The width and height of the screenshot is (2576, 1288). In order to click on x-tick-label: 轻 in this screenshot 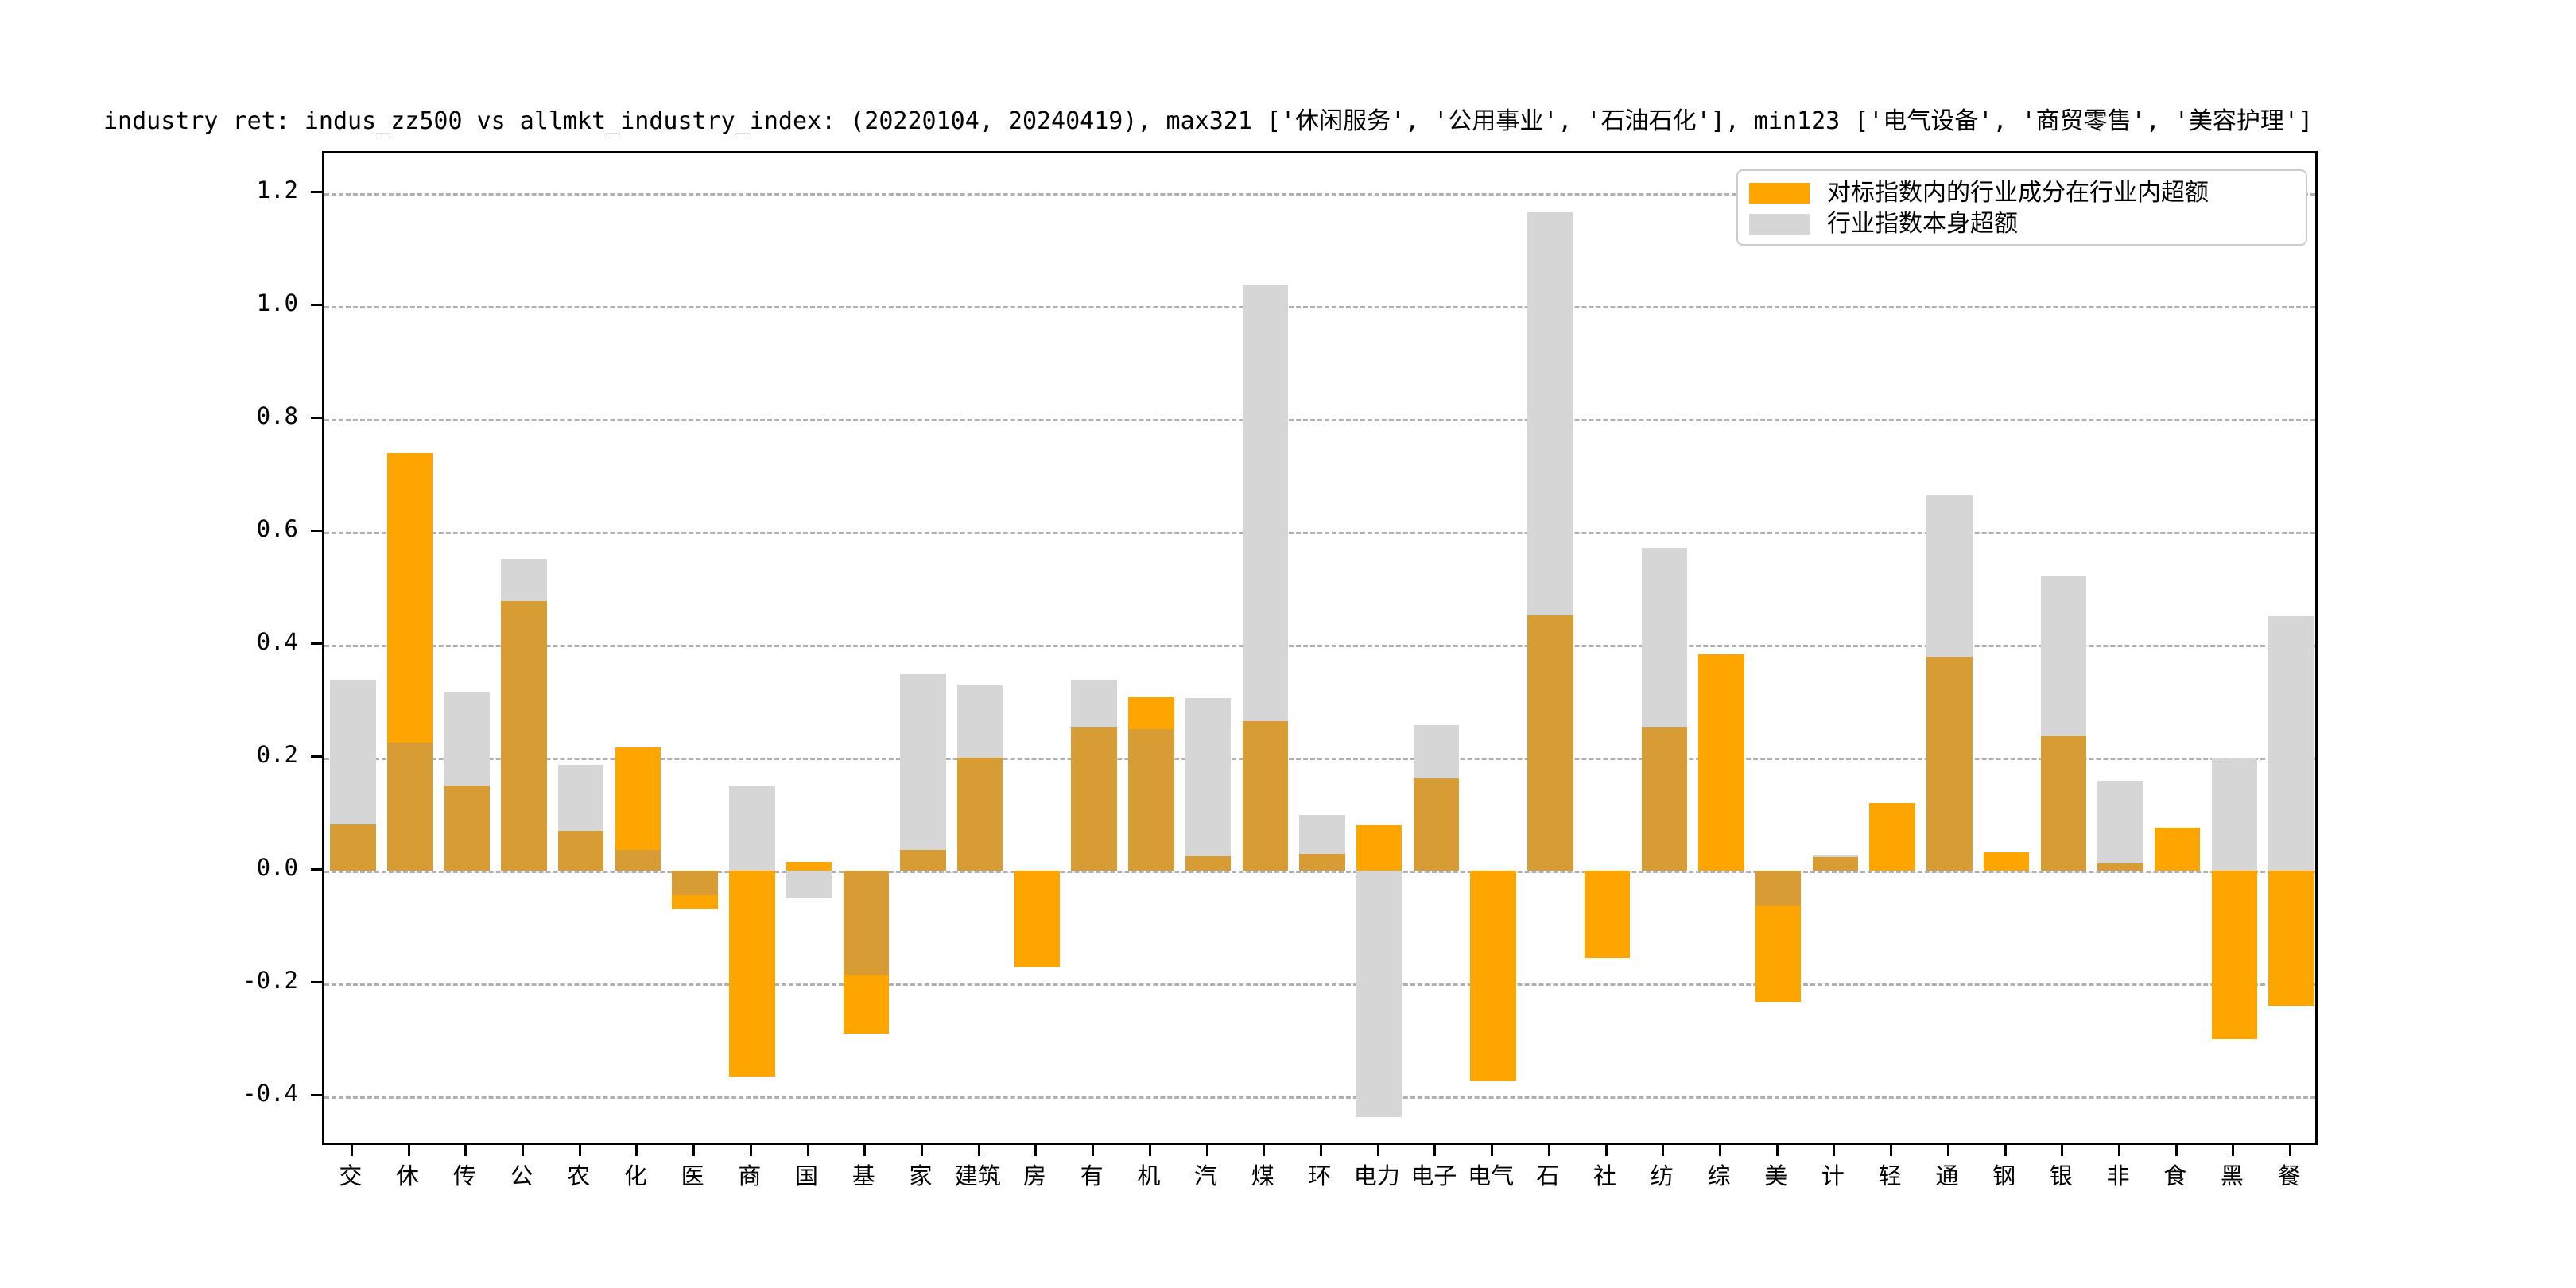, I will do `click(1890, 1175)`.